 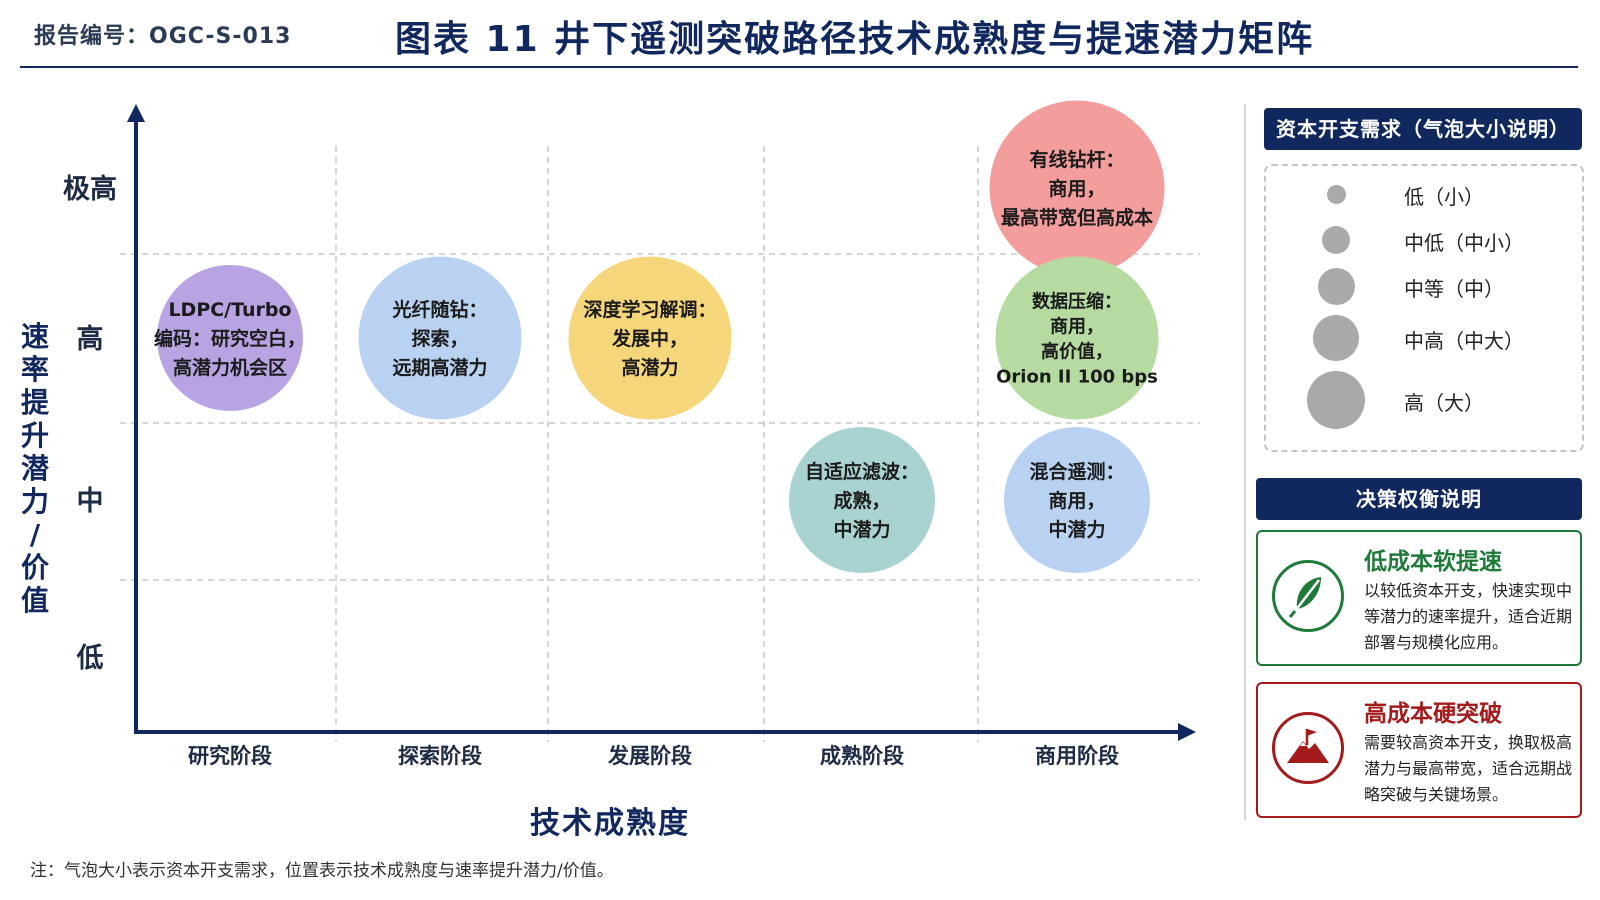 What do you see at coordinates (649, 367) in the screenshot?
I see `bubble-label: 高潜力` at bounding box center [649, 367].